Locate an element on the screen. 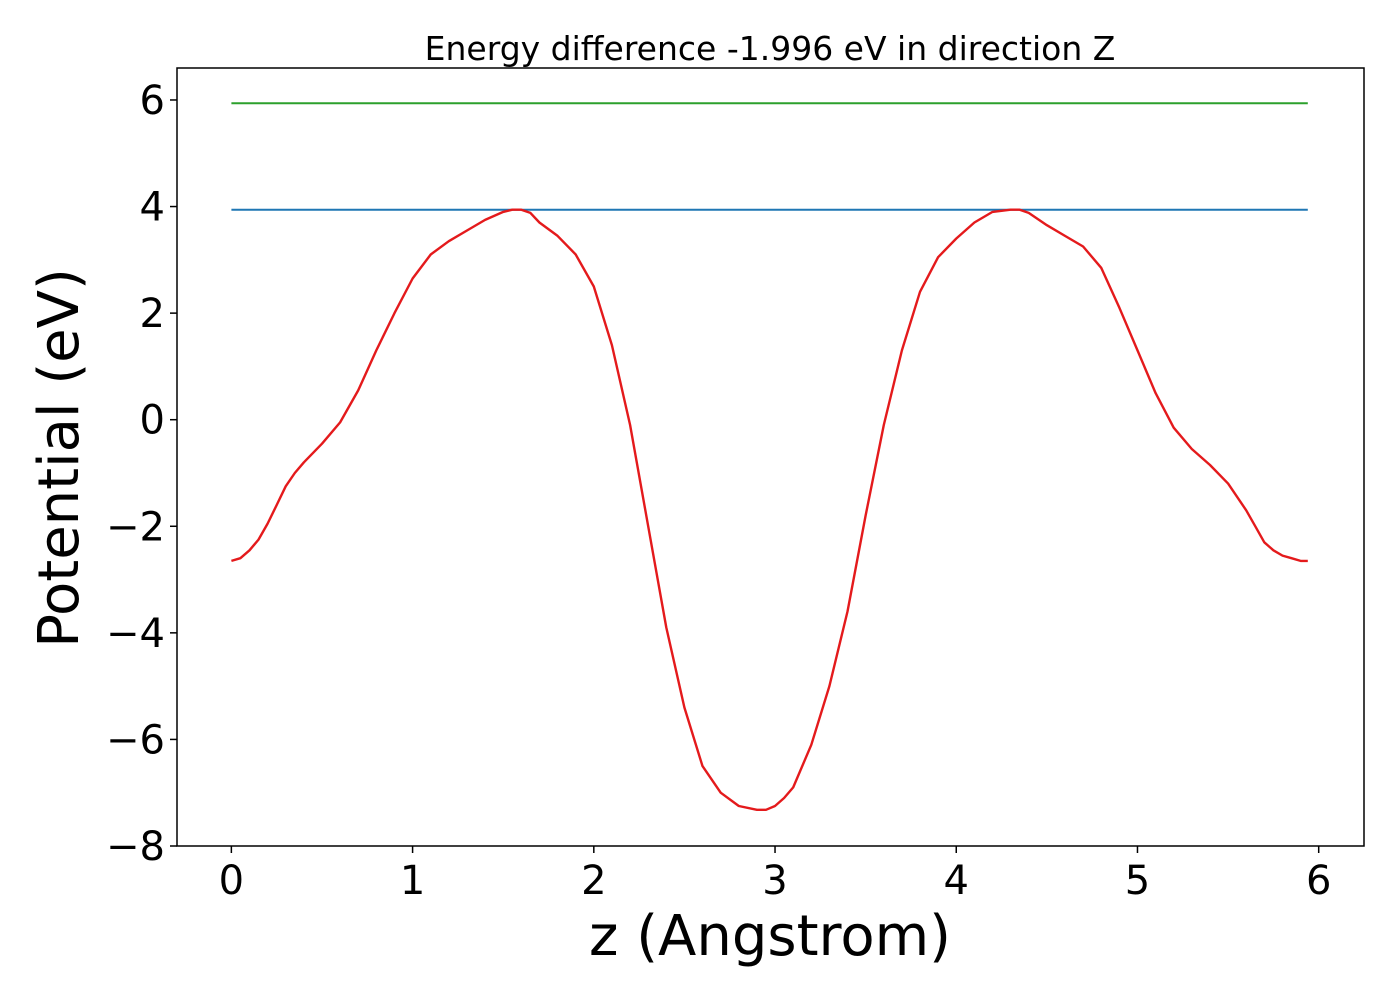  x-tick-label: 5 is located at coordinates (1137, 881).